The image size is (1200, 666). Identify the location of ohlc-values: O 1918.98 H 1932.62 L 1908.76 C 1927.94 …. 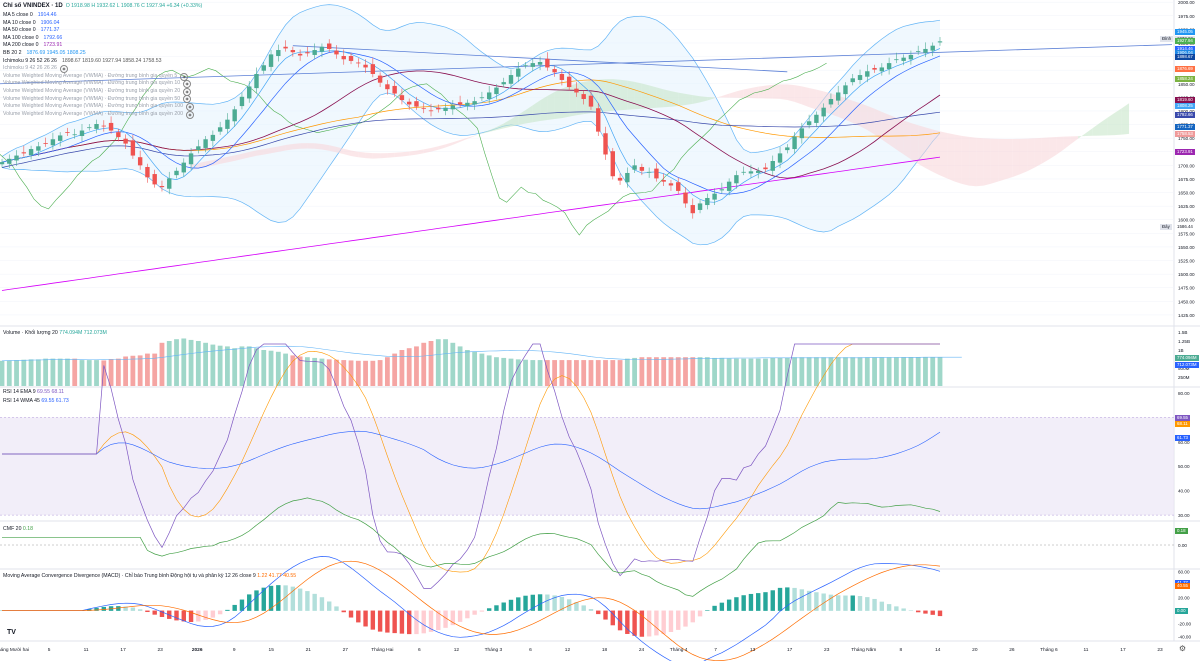
(134, 7).